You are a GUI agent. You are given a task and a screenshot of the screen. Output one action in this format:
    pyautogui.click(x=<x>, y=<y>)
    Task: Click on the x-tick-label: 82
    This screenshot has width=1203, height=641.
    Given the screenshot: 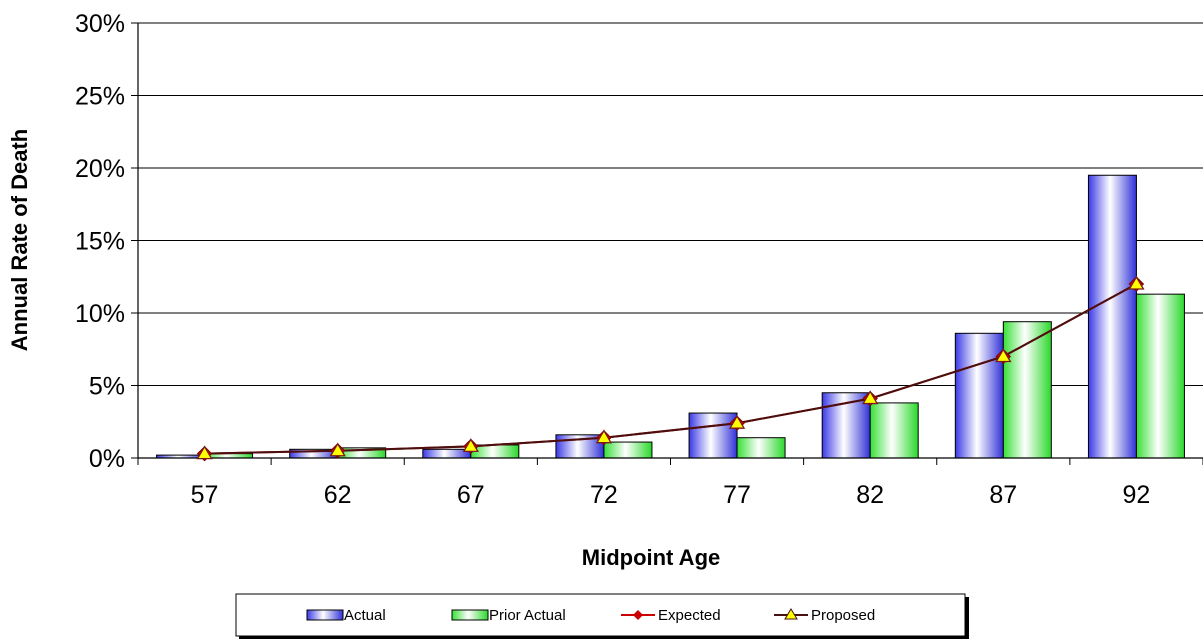 What is the action you would take?
    pyautogui.click(x=870, y=495)
    